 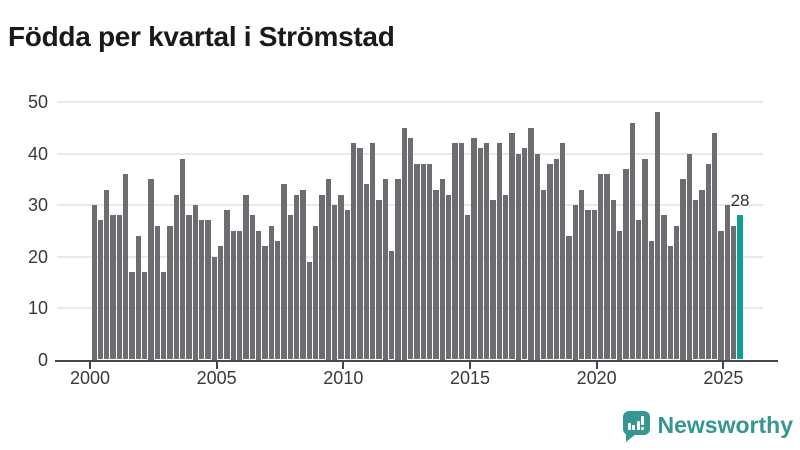 What do you see at coordinates (740, 287) in the screenshot?
I see `highlight-bar` at bounding box center [740, 287].